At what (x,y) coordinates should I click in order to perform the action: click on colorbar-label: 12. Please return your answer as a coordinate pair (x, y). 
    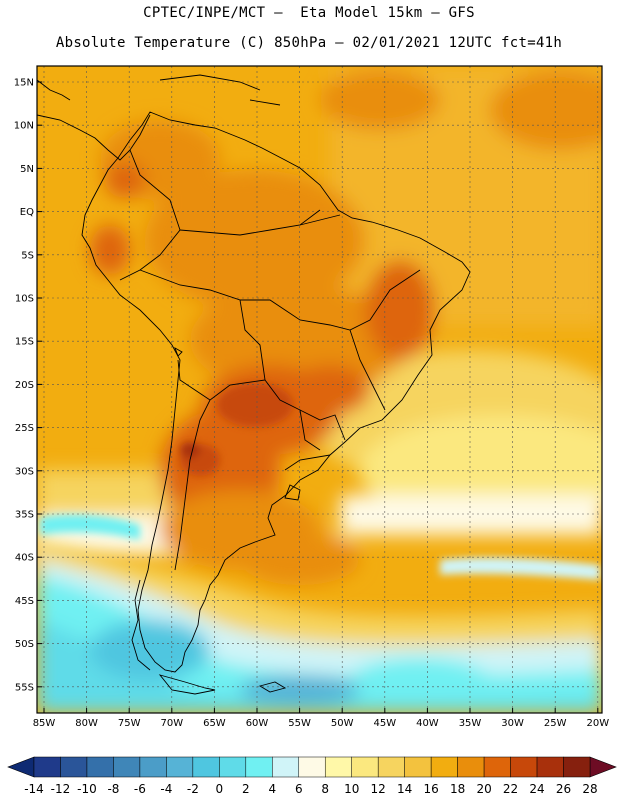
    Looking at the image, I should click on (378, 789).